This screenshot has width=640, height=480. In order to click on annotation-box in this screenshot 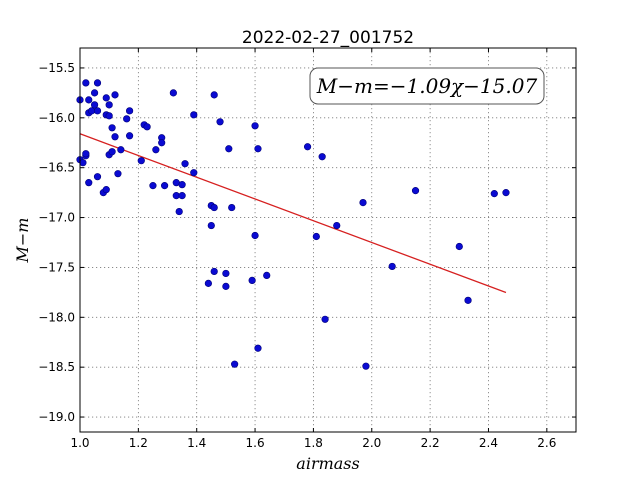, I will do `click(427, 86)`.